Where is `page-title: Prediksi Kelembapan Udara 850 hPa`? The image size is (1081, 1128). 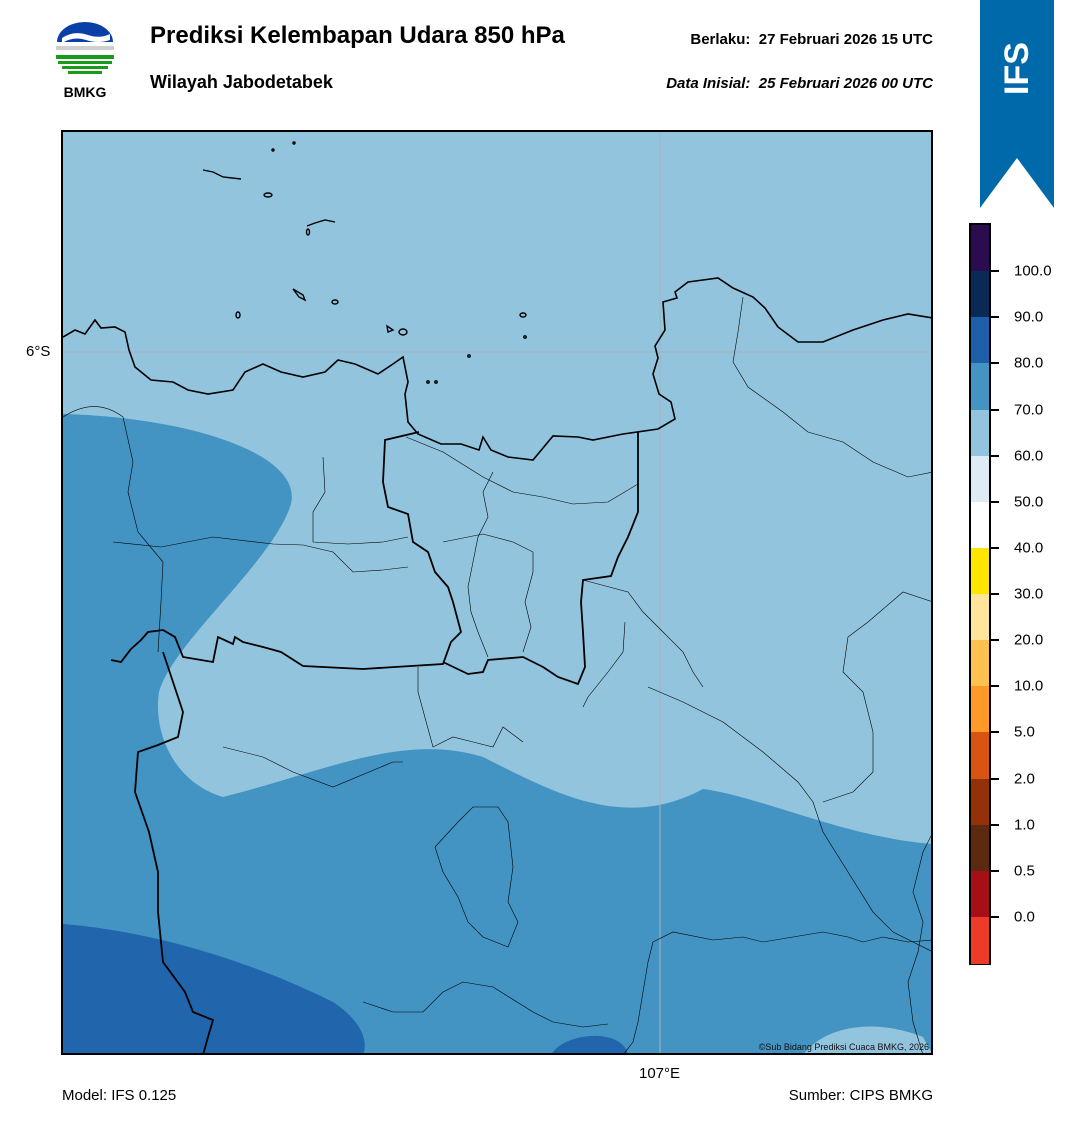
page-title: Prediksi Kelembapan Udara 850 hPa is located at coordinates (357, 35).